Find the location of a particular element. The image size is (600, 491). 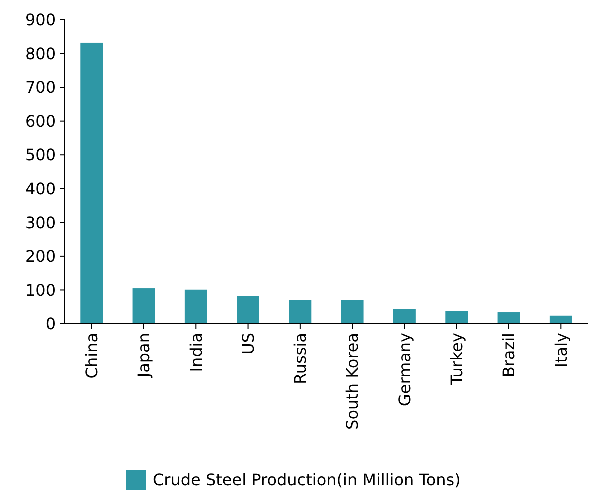

x-tick-label: Turkey is located at coordinates (456, 359).